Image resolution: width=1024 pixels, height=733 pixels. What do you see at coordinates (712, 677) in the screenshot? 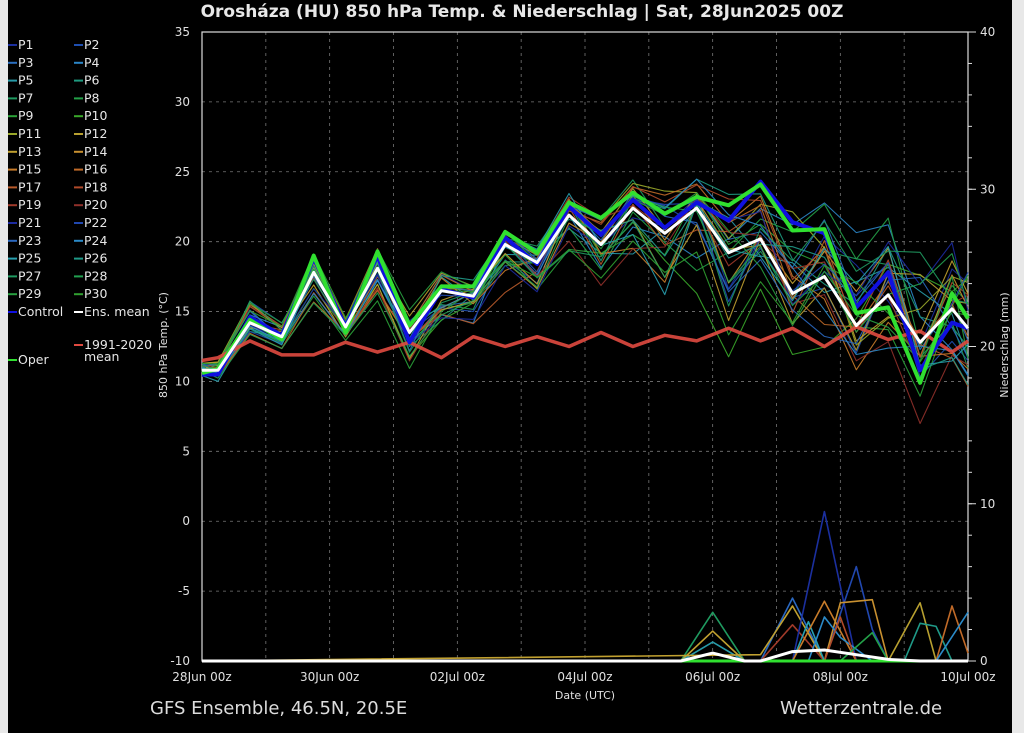
I see `x-tick-label: 06Jul 00z` at bounding box center [712, 677].